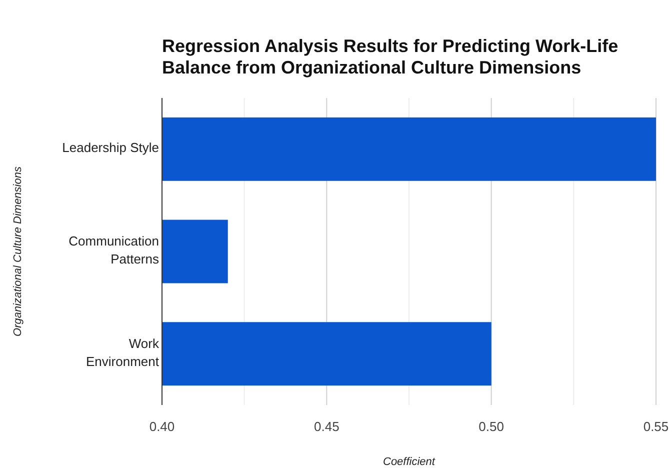 Image resolution: width=672 pixels, height=470 pixels. I want to click on y-axis-title: Organizational Culture Dimensions, so click(18, 251).